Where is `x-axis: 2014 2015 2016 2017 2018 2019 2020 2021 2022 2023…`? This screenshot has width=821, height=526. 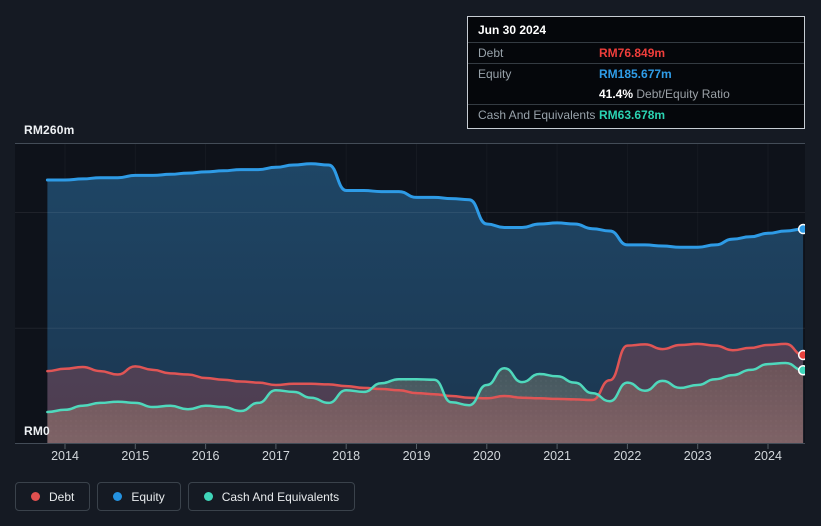
x-axis: 2014 2015 2016 2017 2018 2019 2020 2021 2022 2023… is located at coordinates (410, 457).